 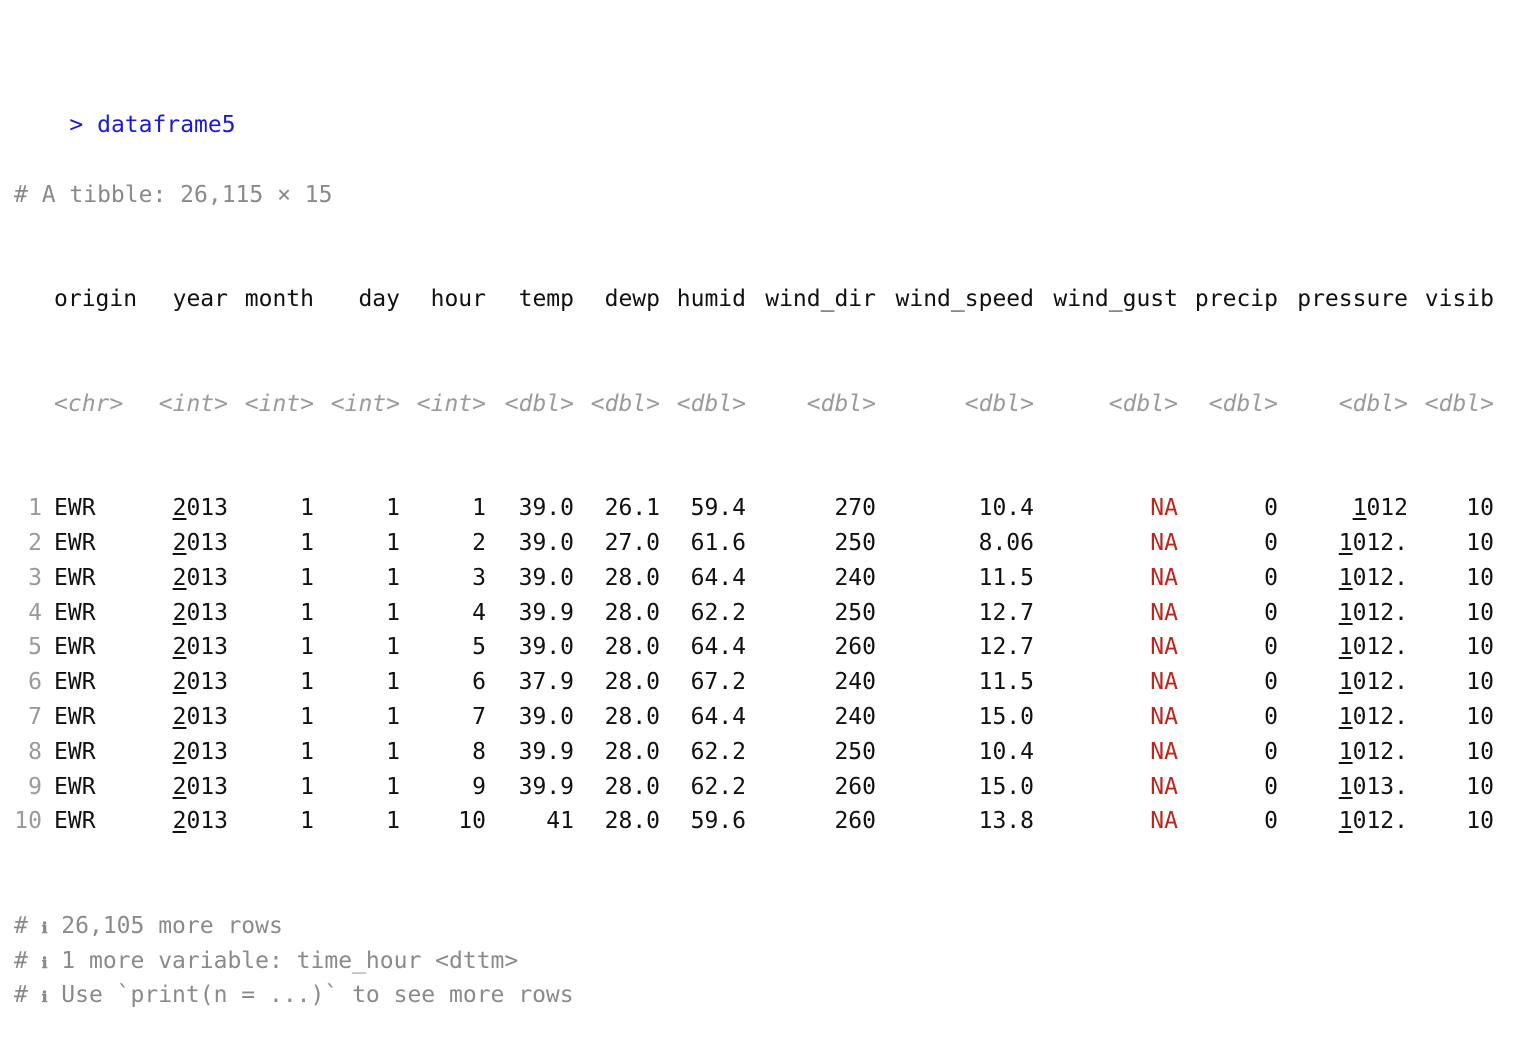 I want to click on cell-wind-speed: 13.8, so click(x=1006, y=821).